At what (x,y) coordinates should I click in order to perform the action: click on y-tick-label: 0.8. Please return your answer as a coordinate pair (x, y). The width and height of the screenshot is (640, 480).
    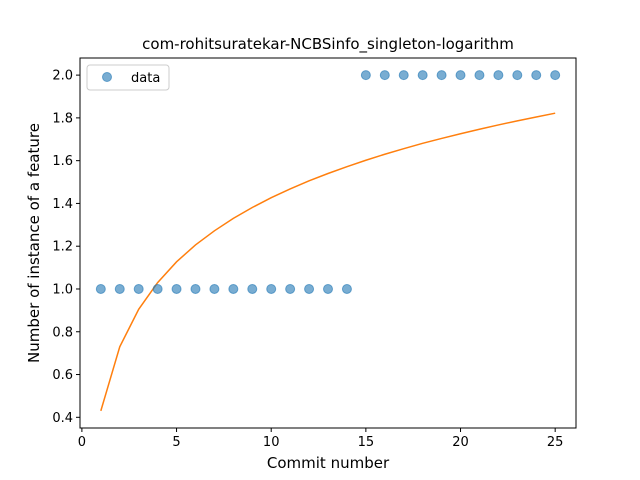
    Looking at the image, I should click on (62, 332).